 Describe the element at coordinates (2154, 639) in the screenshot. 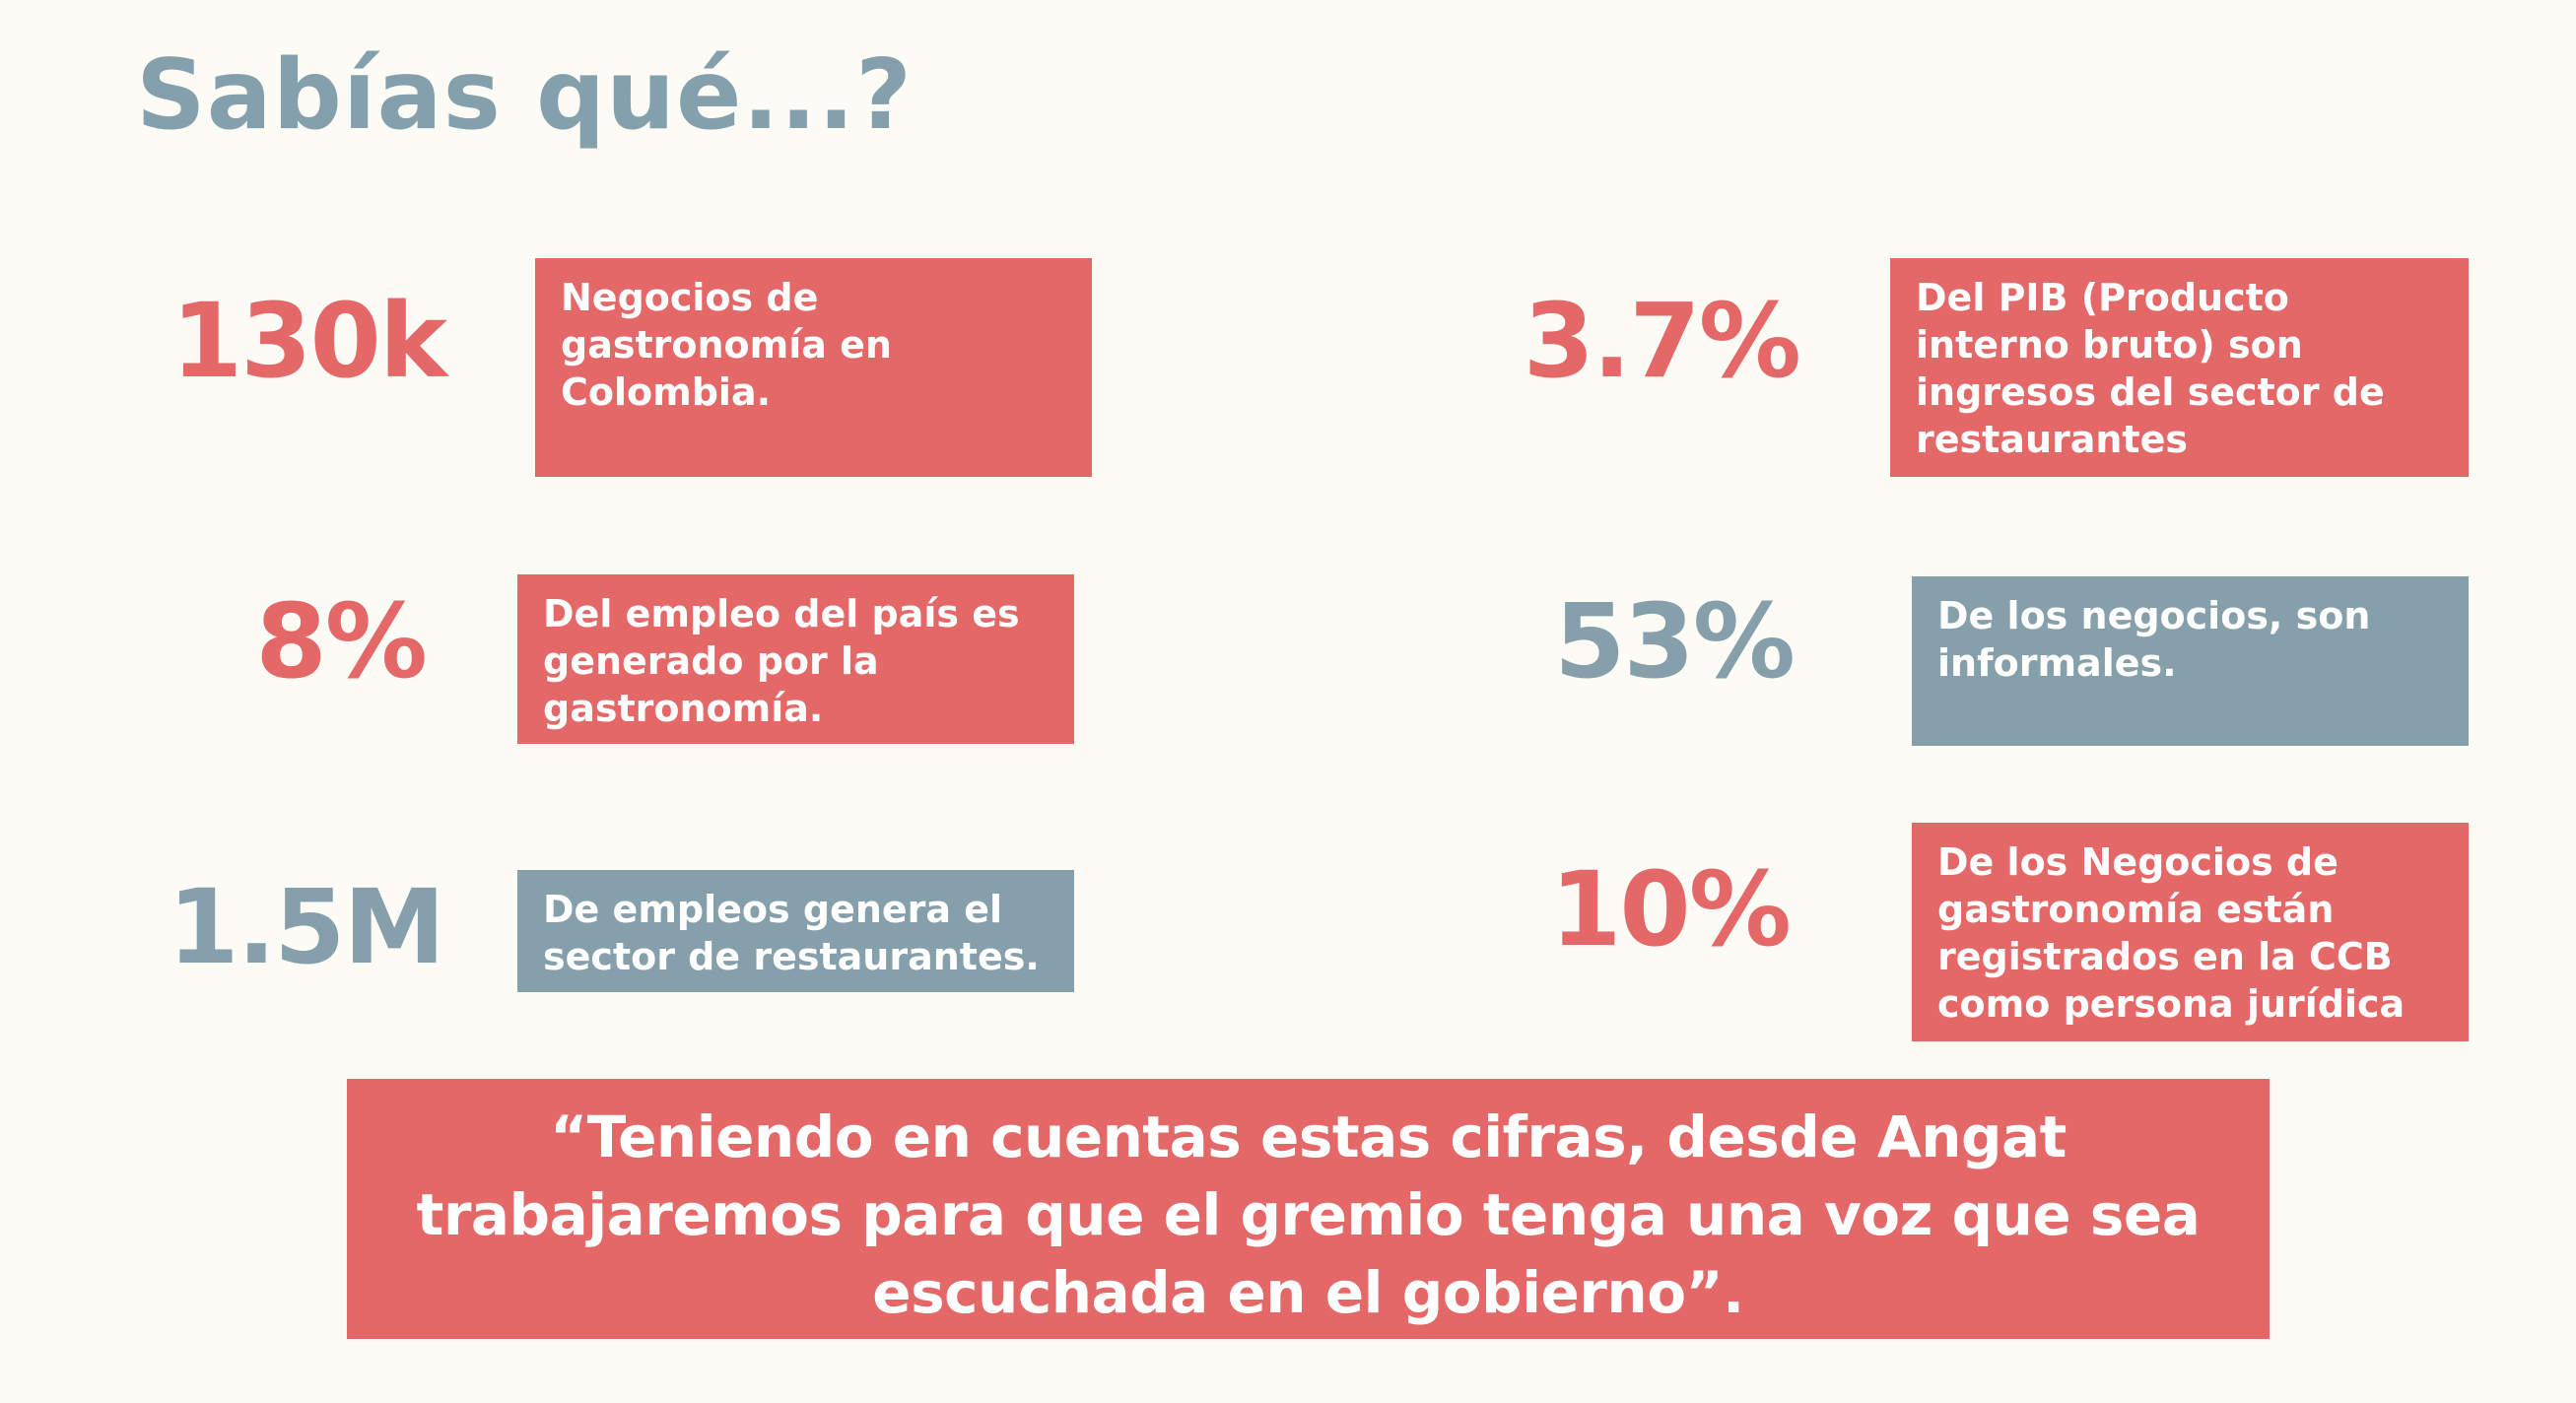

I see `stat-description-informal: De los negocios, son informales.` at that location.